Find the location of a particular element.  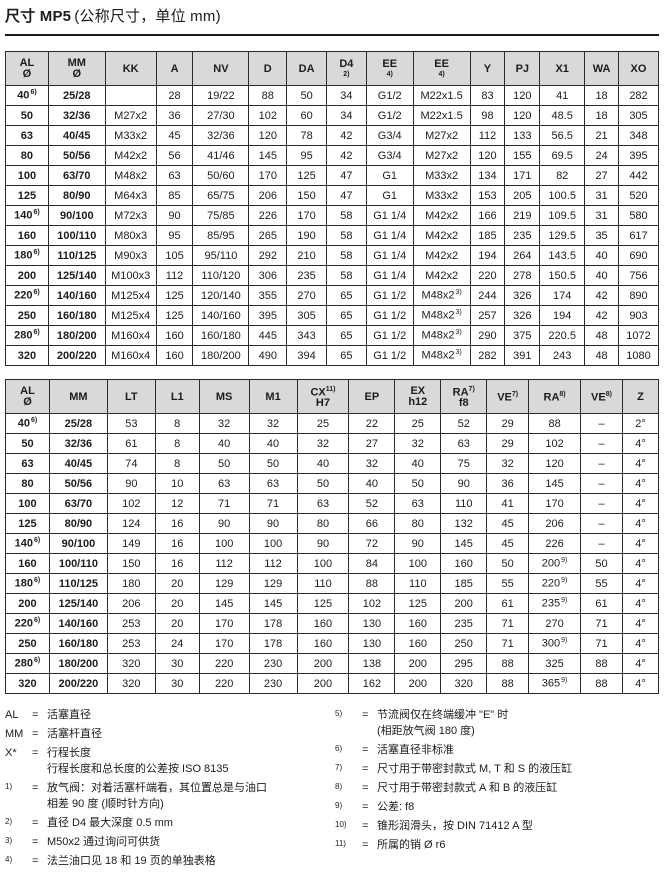

table-cell: 180/200 is located at coordinates (78, 663).